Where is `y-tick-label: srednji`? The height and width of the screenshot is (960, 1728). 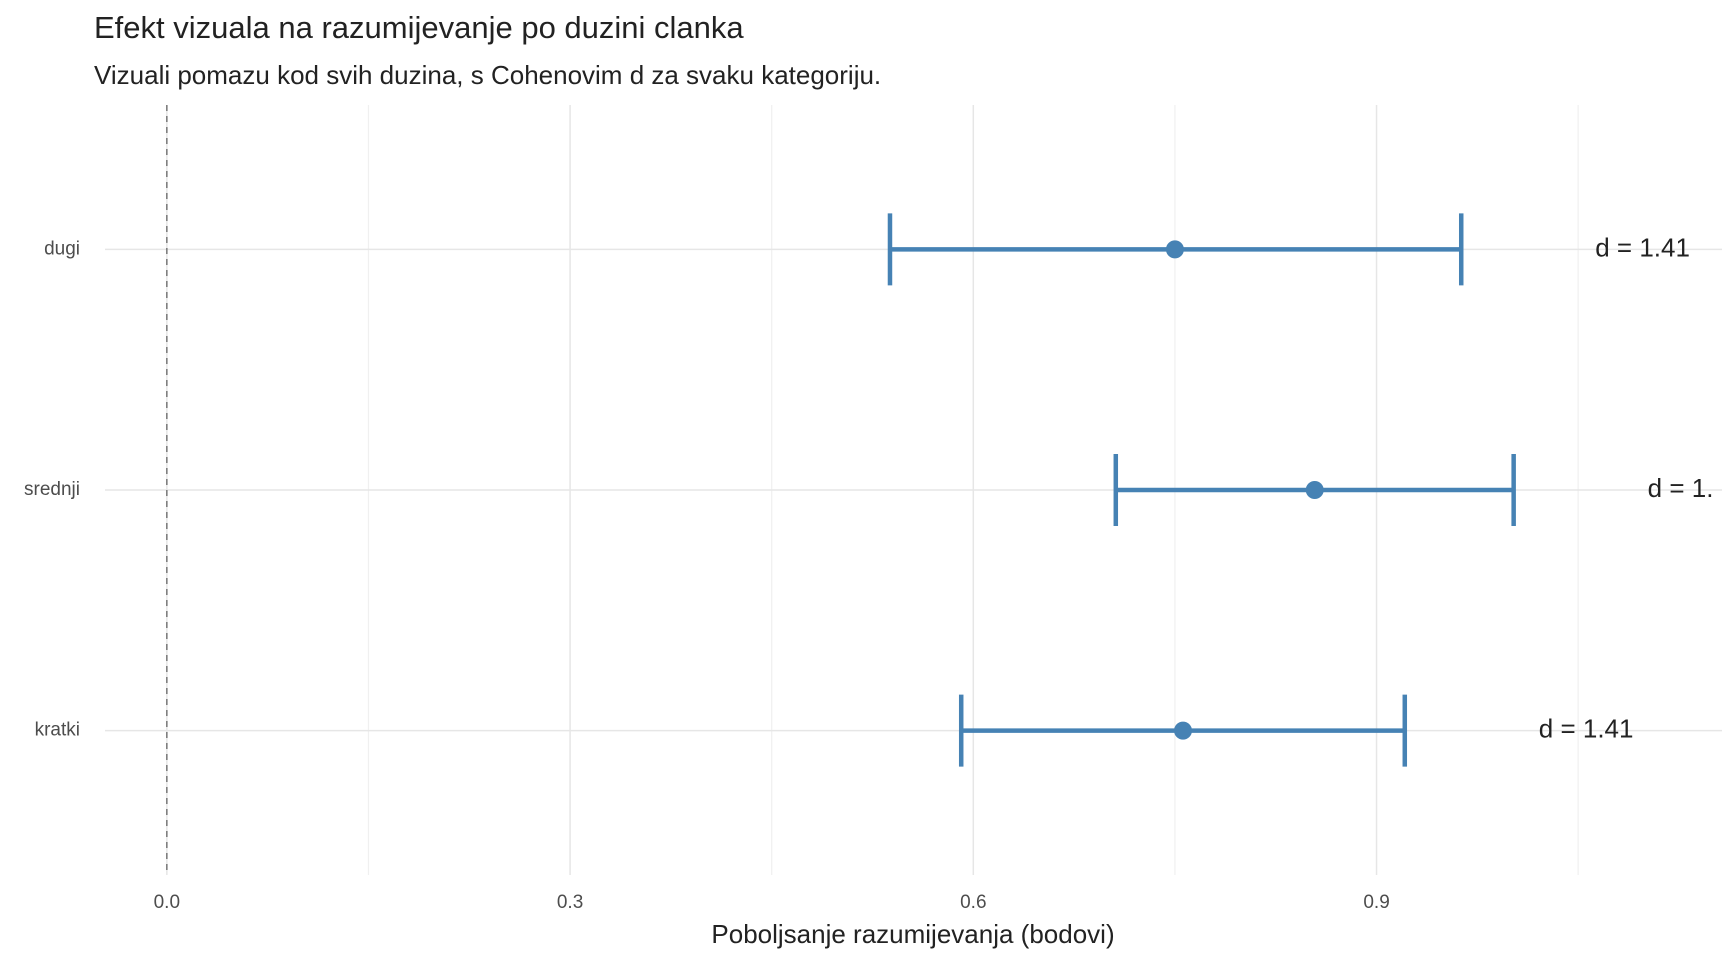
y-tick-label: srednji is located at coordinates (52, 489).